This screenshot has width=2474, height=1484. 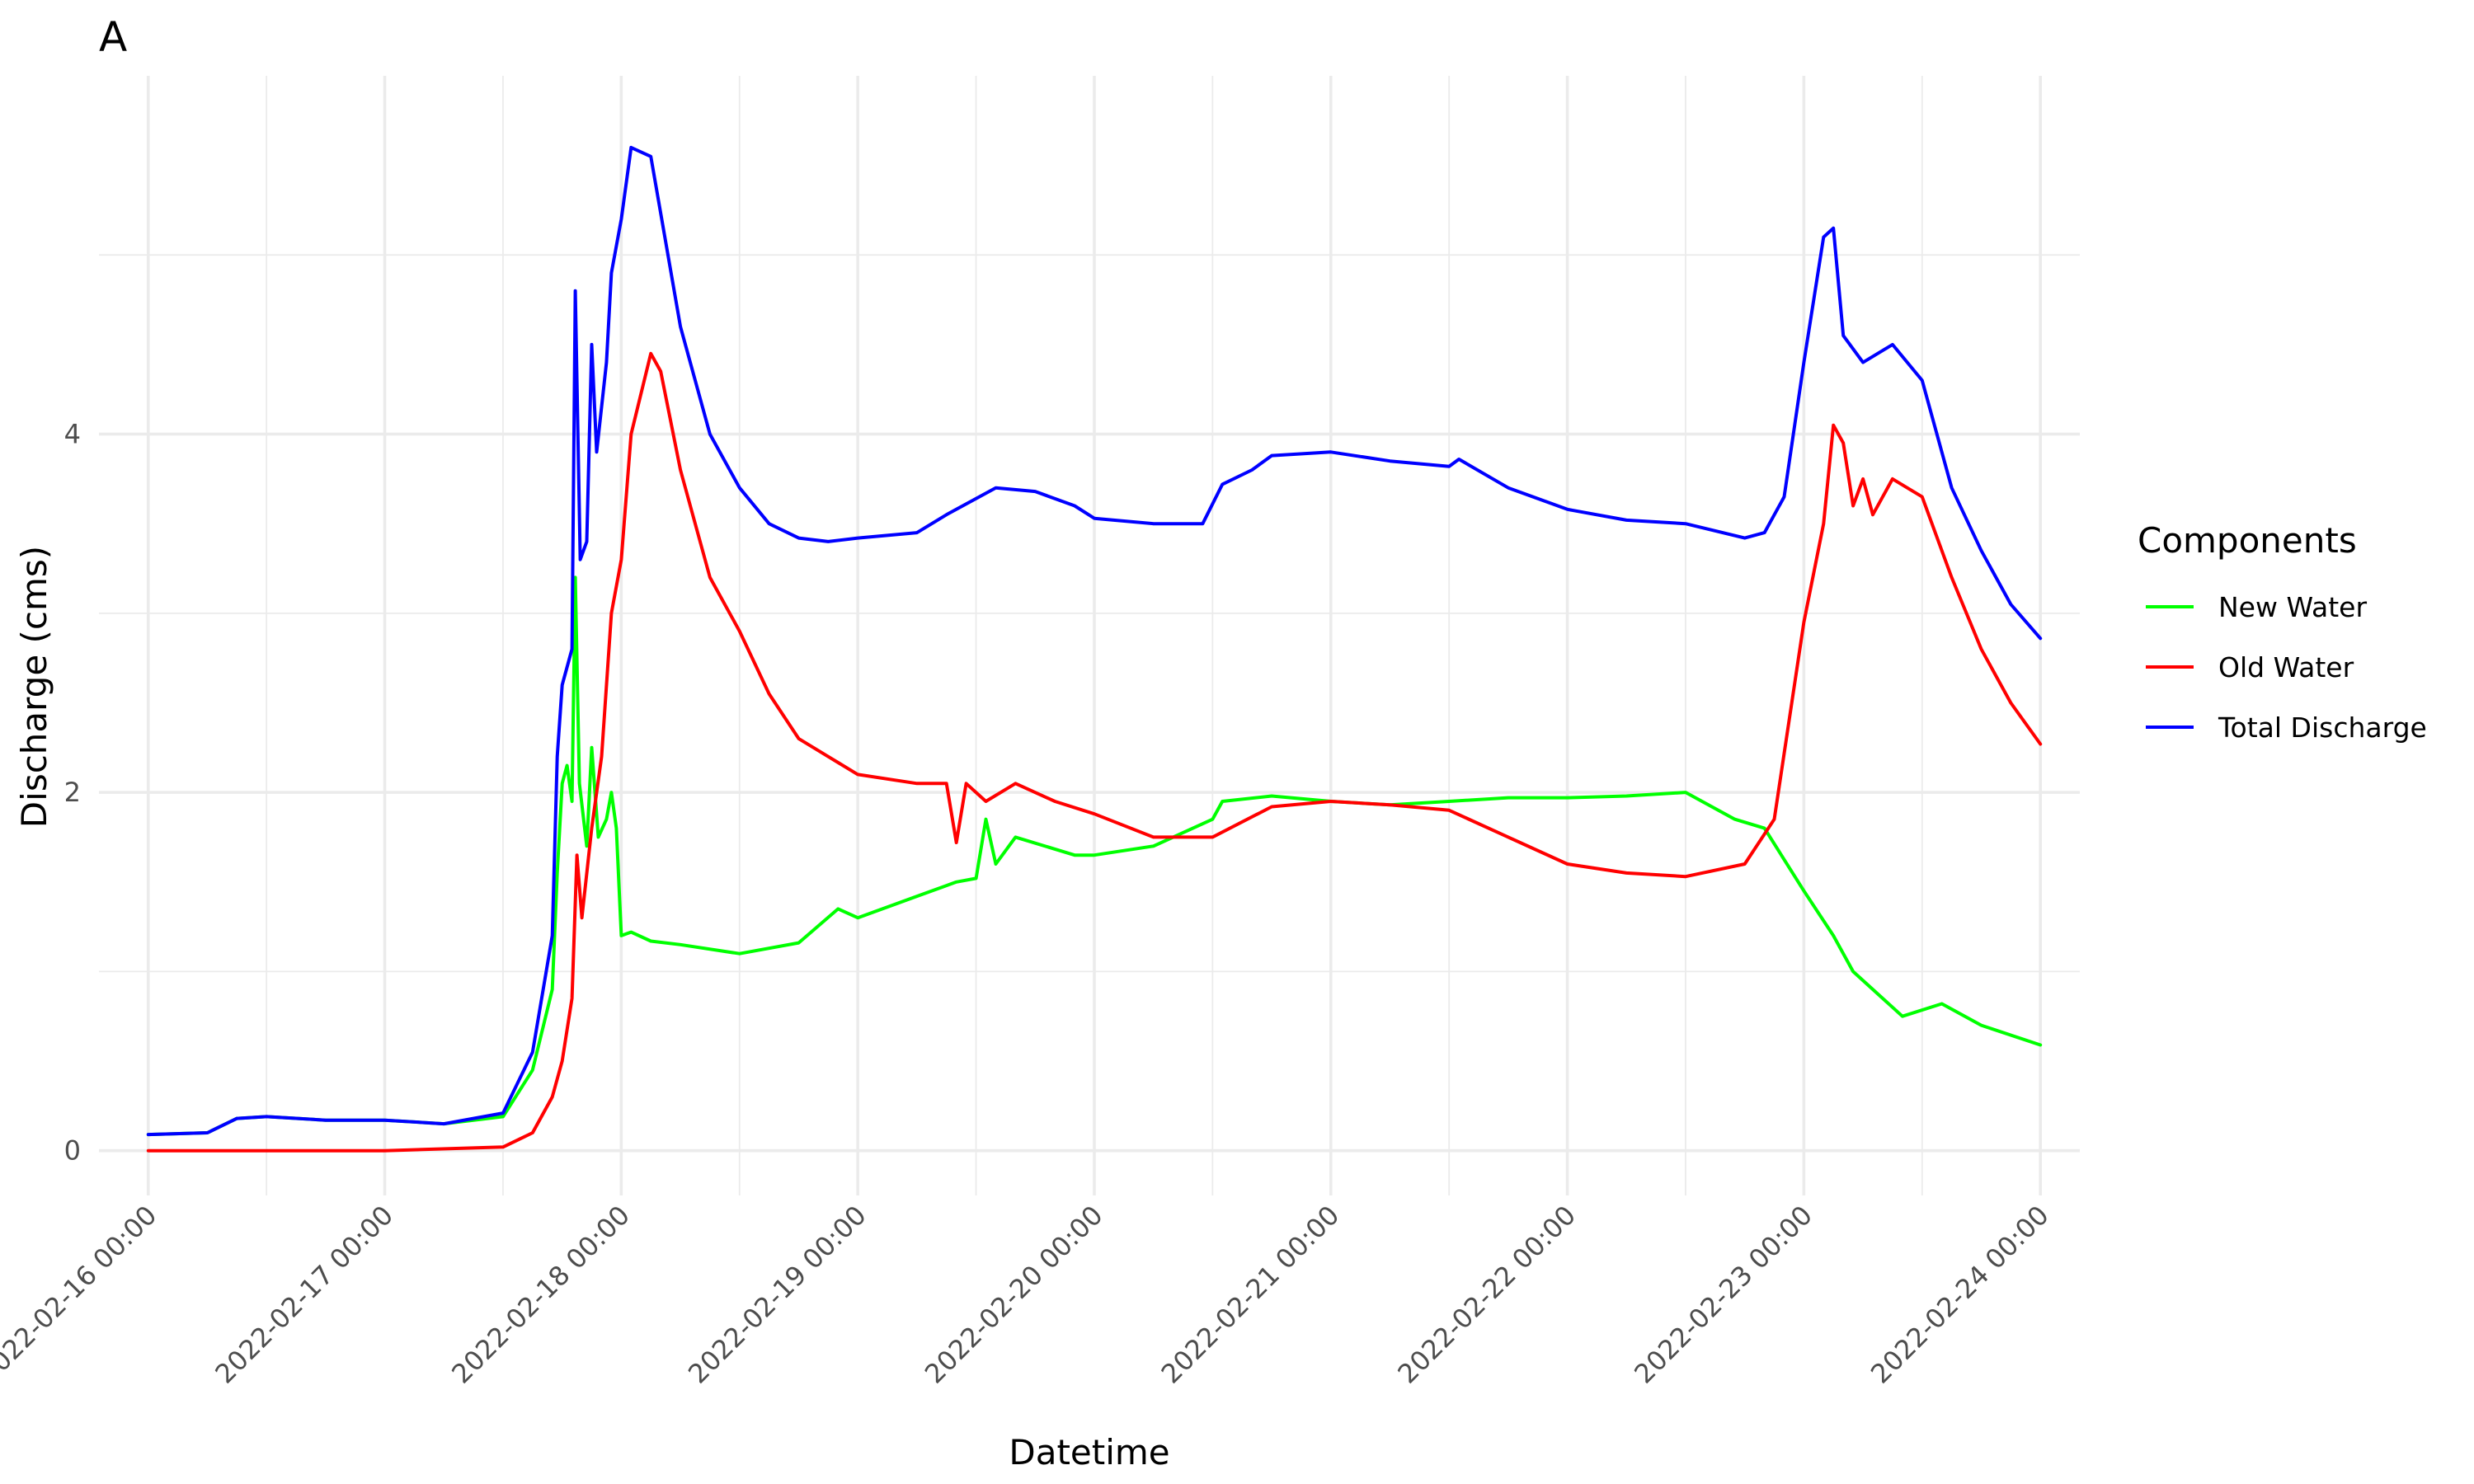 What do you see at coordinates (1486, 1295) in the screenshot?
I see `x-tick-label: 2022-02-22 00:00` at bounding box center [1486, 1295].